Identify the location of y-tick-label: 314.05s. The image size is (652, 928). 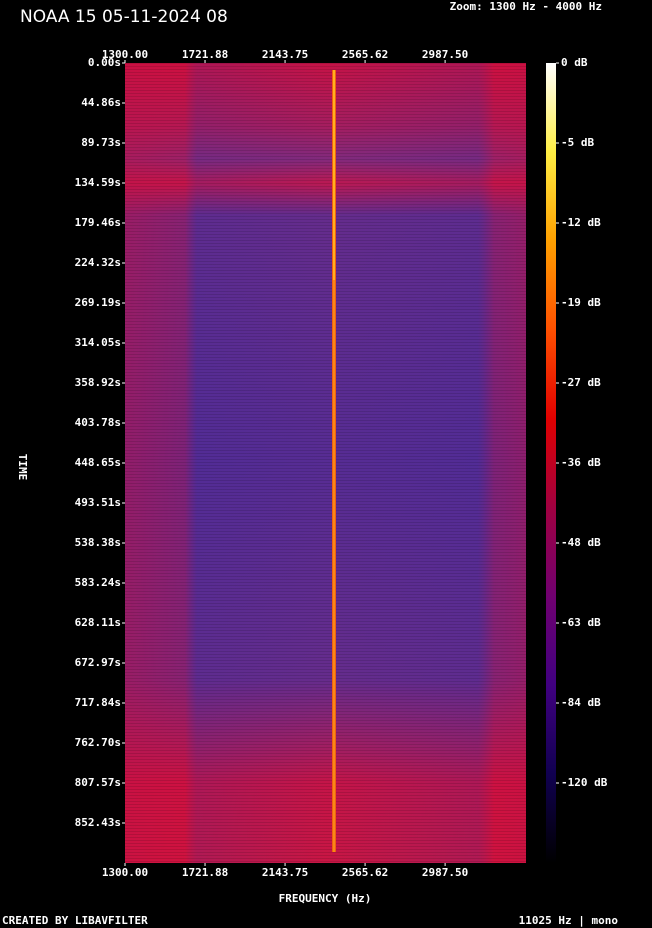
(98, 342).